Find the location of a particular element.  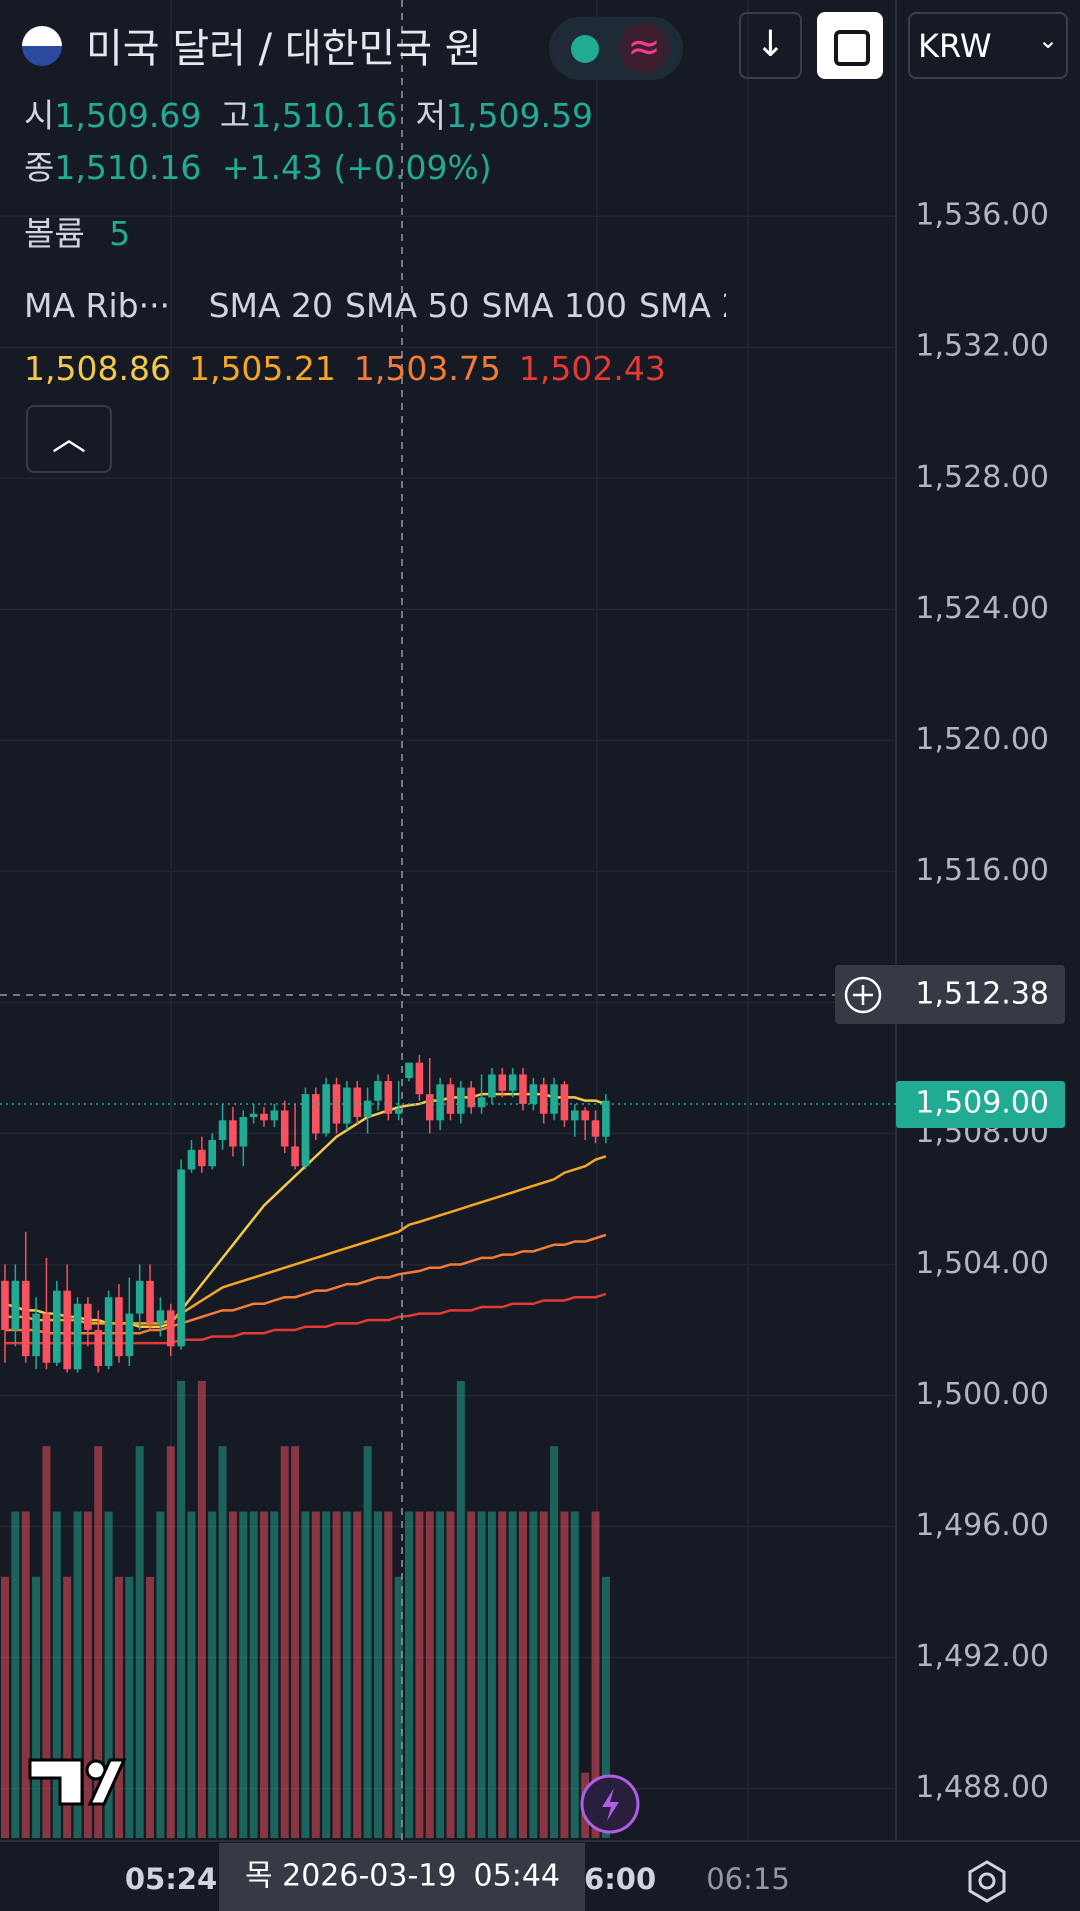

download-button: ↓ is located at coordinates (770, 45).